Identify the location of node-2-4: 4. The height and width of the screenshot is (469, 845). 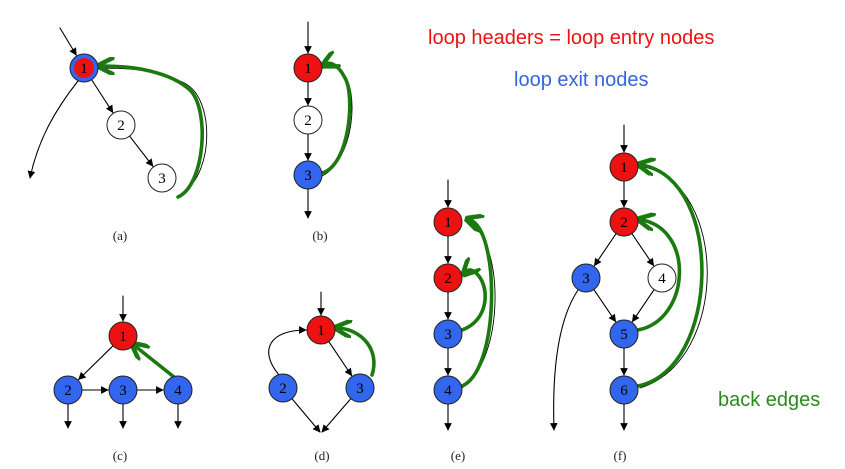
(178, 390).